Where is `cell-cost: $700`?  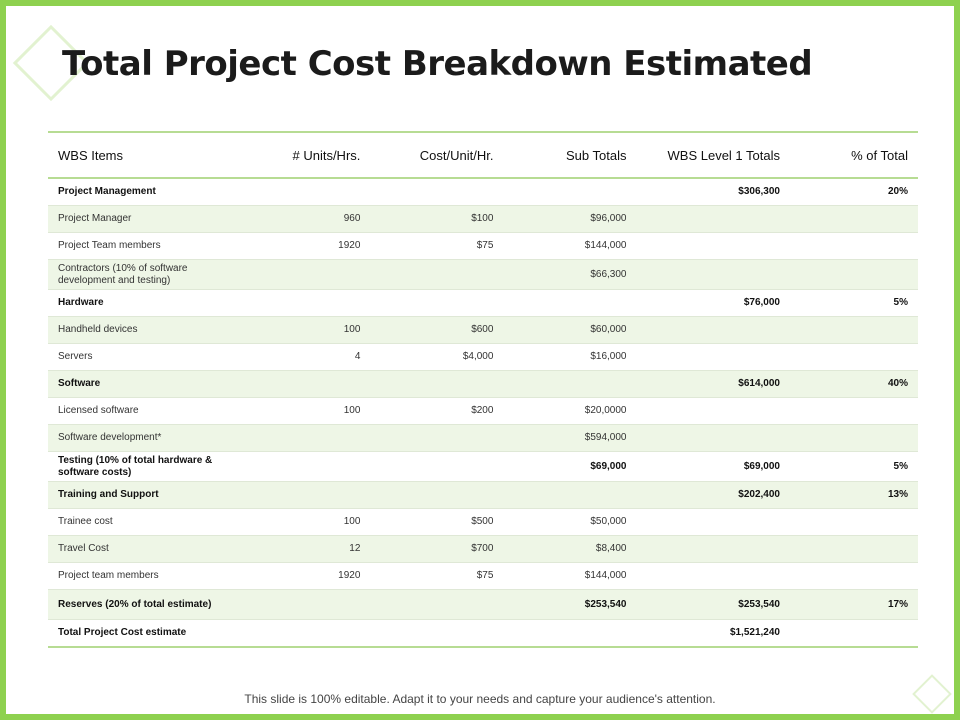
cell-cost: $700 is located at coordinates (437, 549).